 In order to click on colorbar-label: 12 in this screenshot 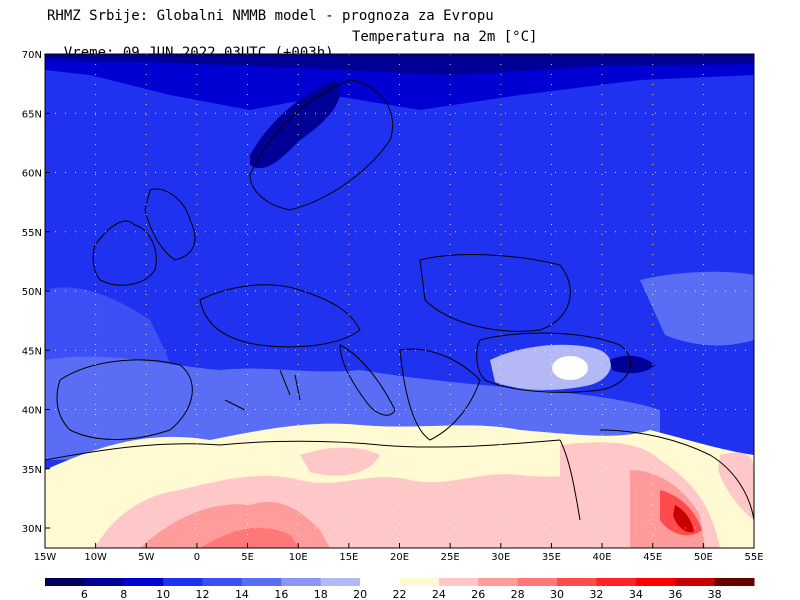, I will do `click(203, 594)`.